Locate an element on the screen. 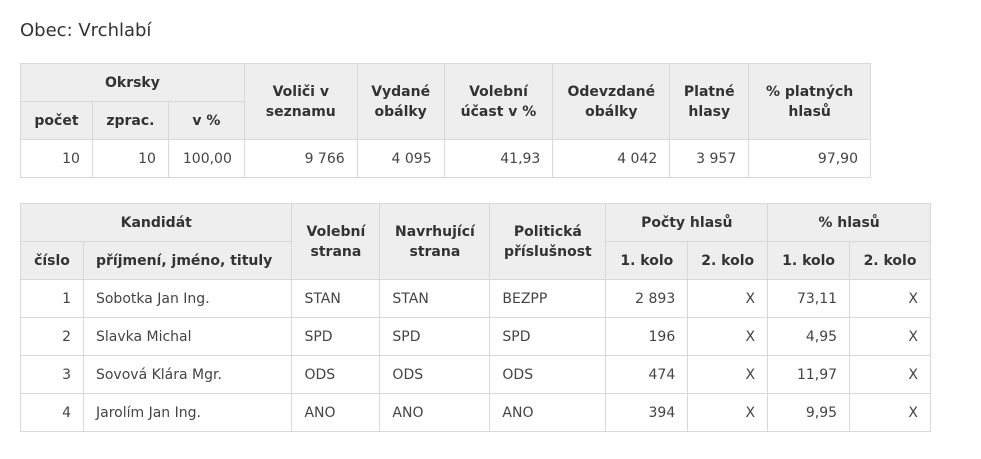  cell-cislo: 1 is located at coordinates (52, 298).